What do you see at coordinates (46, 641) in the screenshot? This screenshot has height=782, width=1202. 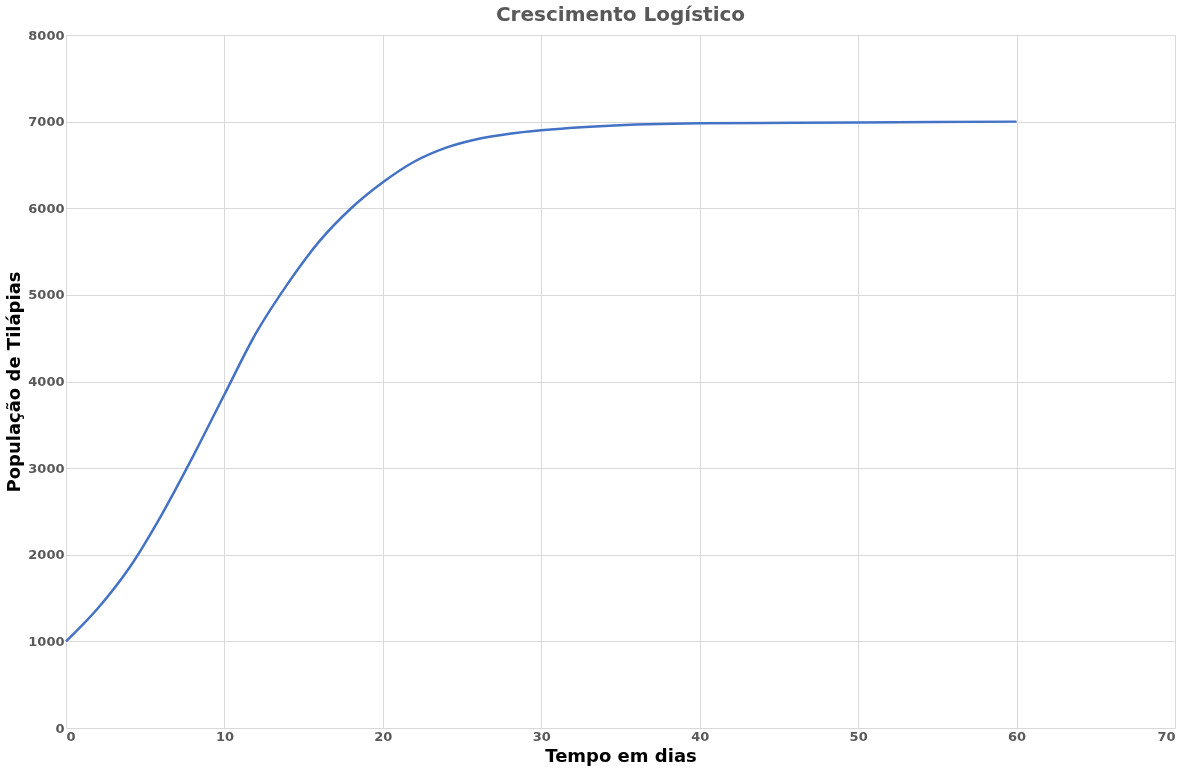 I see `y-tick-label: 1000` at bounding box center [46, 641].